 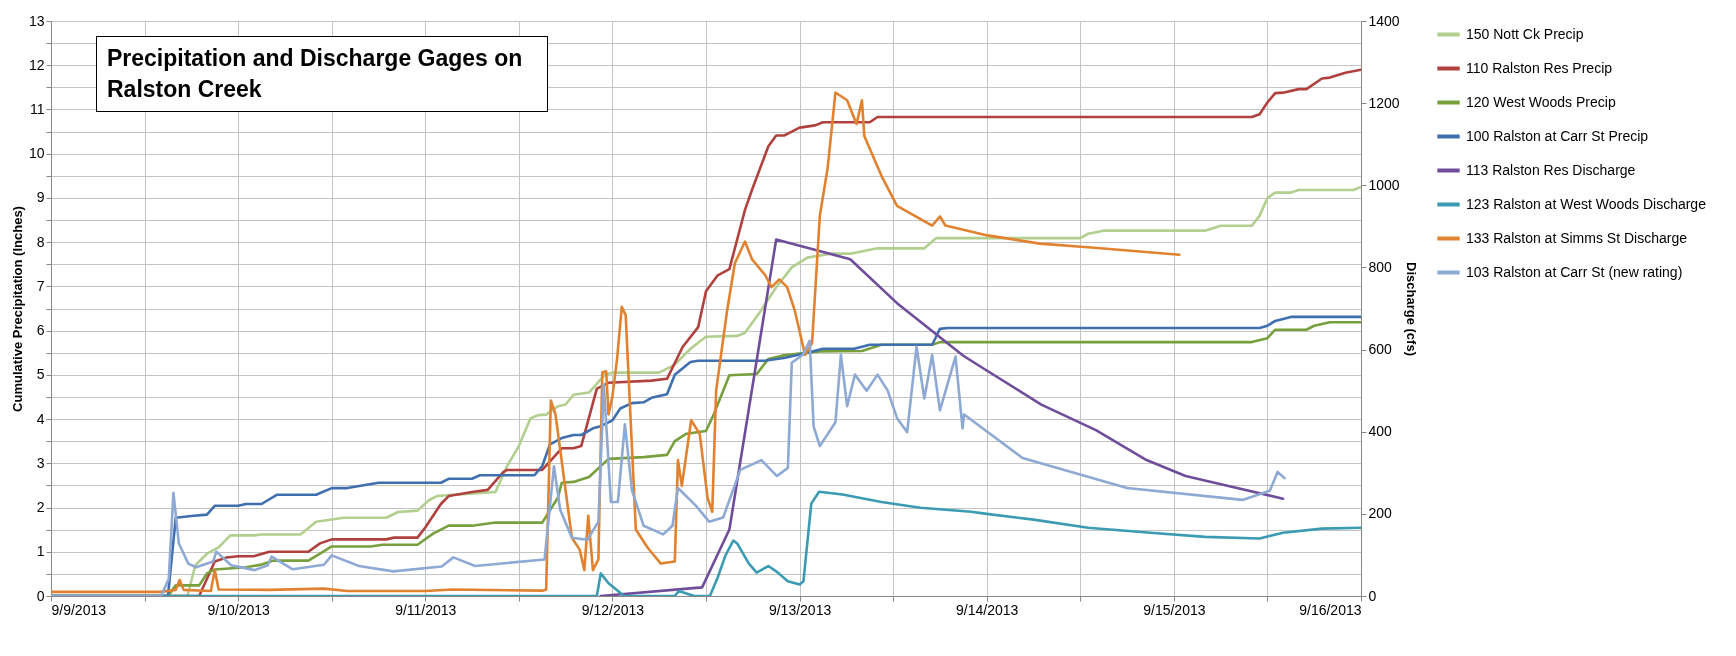 What do you see at coordinates (1330, 609) in the screenshot?
I see `x-tick-label: 9/16/2013` at bounding box center [1330, 609].